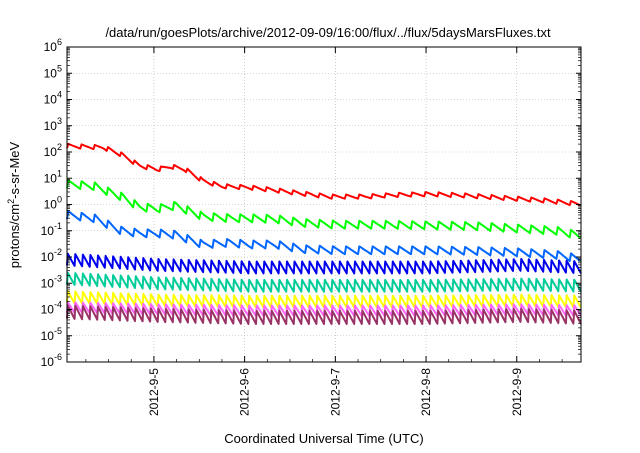 This screenshot has height=453, width=640. I want to click on x-tick-label: 2012-9-8, so click(426, 392).